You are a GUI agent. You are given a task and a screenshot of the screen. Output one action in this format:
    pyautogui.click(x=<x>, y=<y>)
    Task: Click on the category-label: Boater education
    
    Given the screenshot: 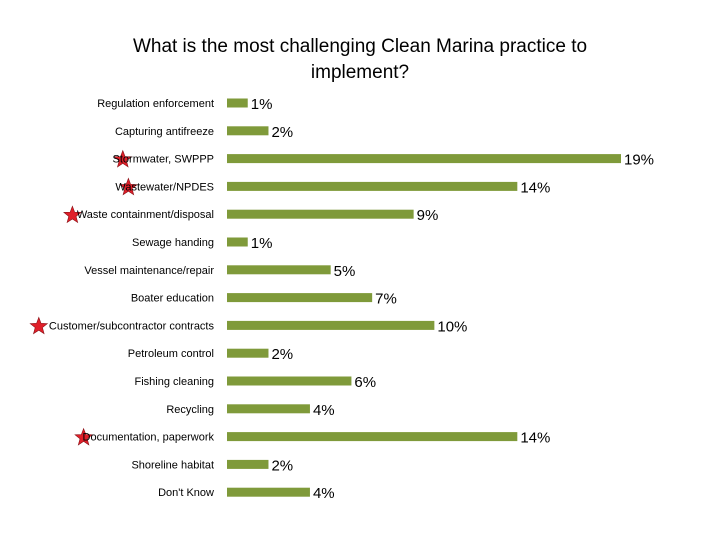 What is the action you would take?
    pyautogui.click(x=172, y=299)
    